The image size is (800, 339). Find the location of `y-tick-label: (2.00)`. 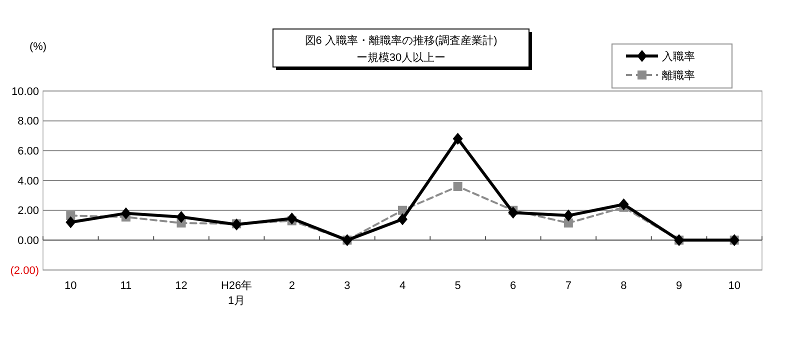

y-tick-label: (2.00) is located at coordinates (24, 270).